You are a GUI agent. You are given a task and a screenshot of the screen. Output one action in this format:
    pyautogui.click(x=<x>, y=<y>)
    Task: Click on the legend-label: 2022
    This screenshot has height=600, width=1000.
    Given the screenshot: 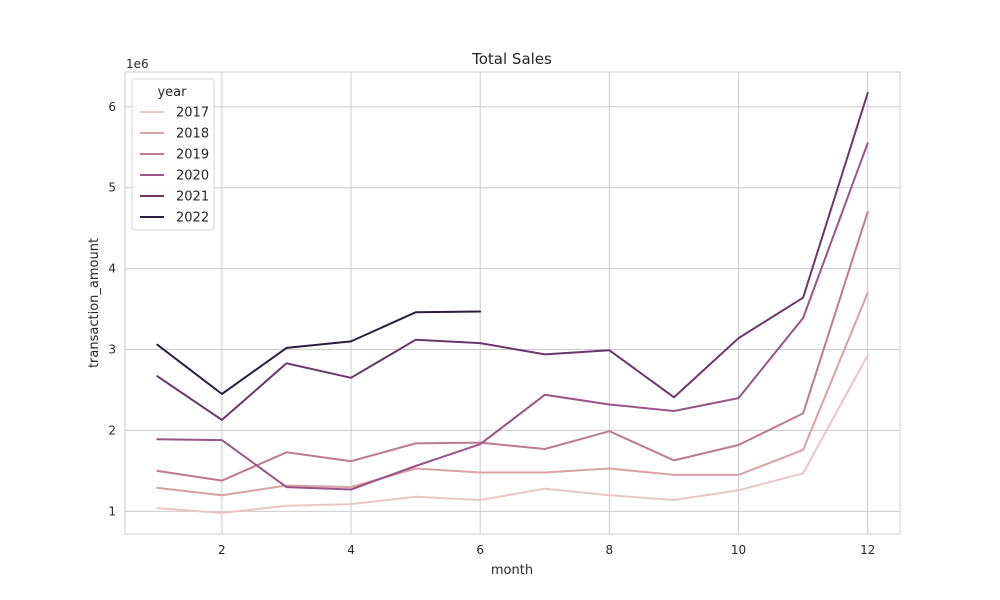 What is the action you would take?
    pyautogui.click(x=192, y=218)
    